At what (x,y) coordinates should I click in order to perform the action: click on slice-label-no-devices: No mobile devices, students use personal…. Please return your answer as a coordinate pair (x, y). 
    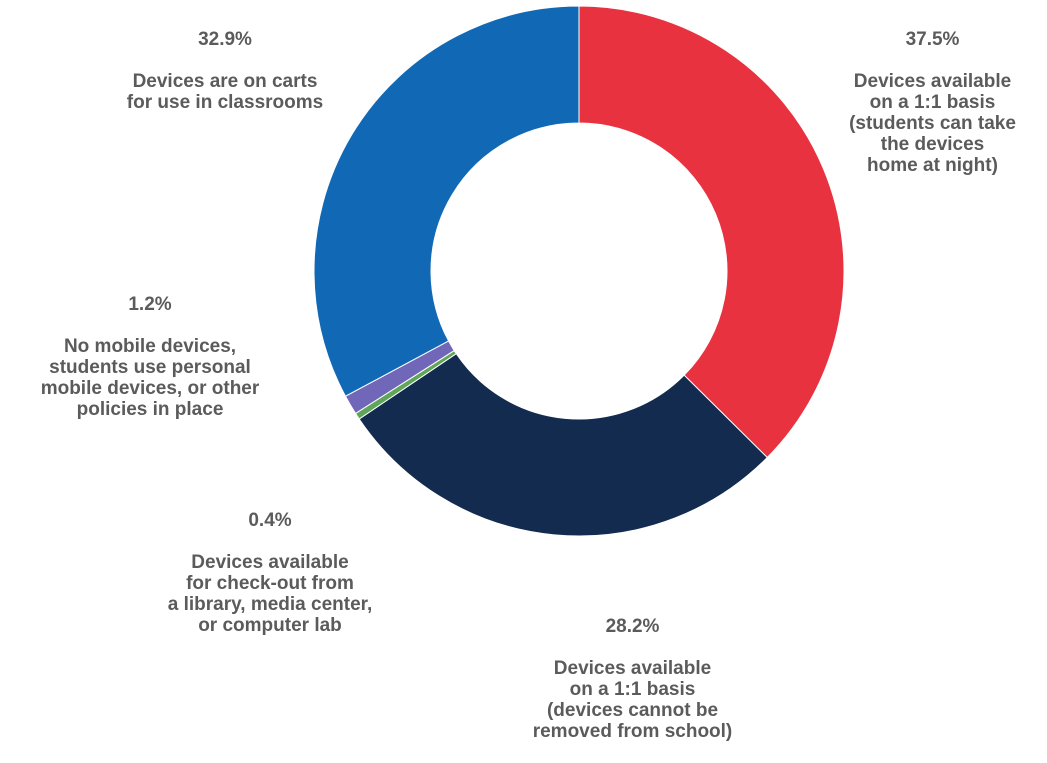
    Looking at the image, I should click on (150, 378).